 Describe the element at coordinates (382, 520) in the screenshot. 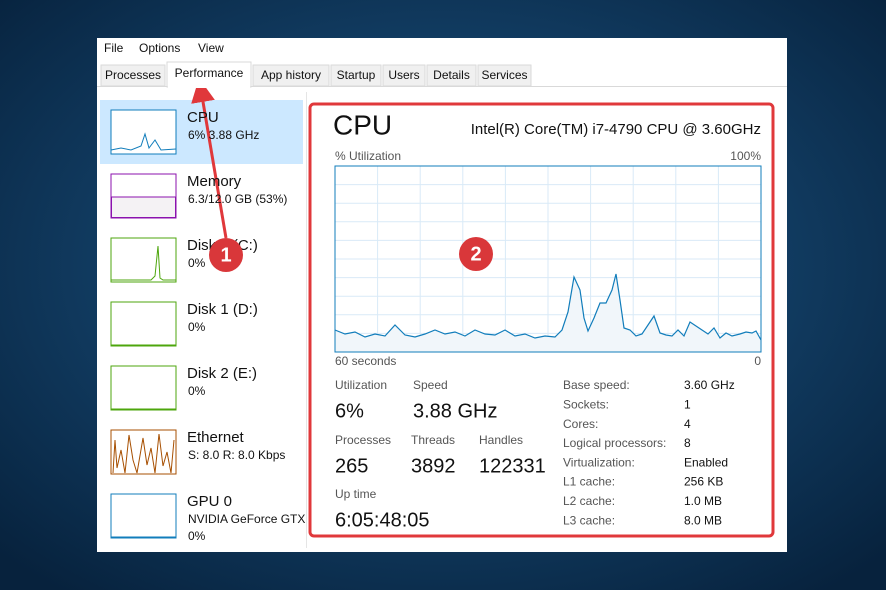

I see `stat-value: 6:05:48:05` at that location.